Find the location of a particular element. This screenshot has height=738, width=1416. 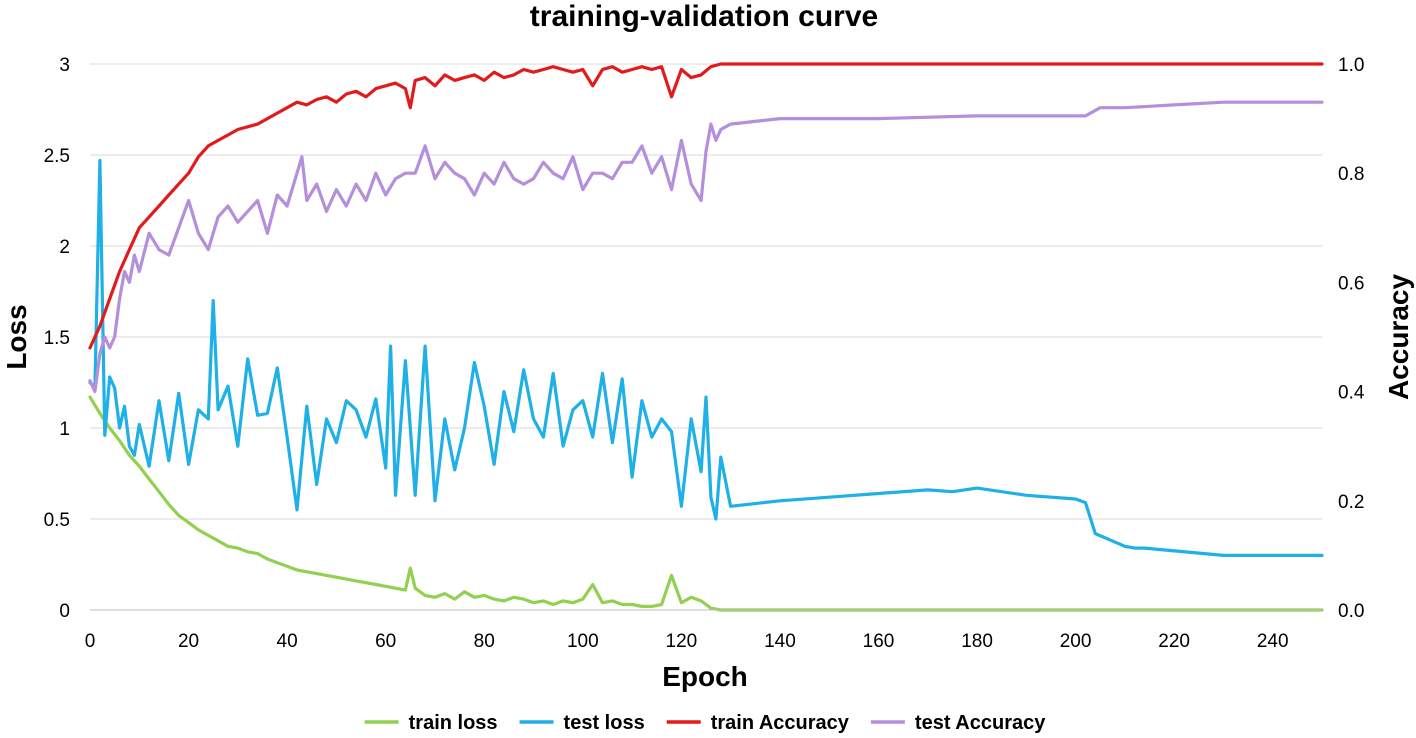

x-tick-label: 100 is located at coordinates (583, 641).